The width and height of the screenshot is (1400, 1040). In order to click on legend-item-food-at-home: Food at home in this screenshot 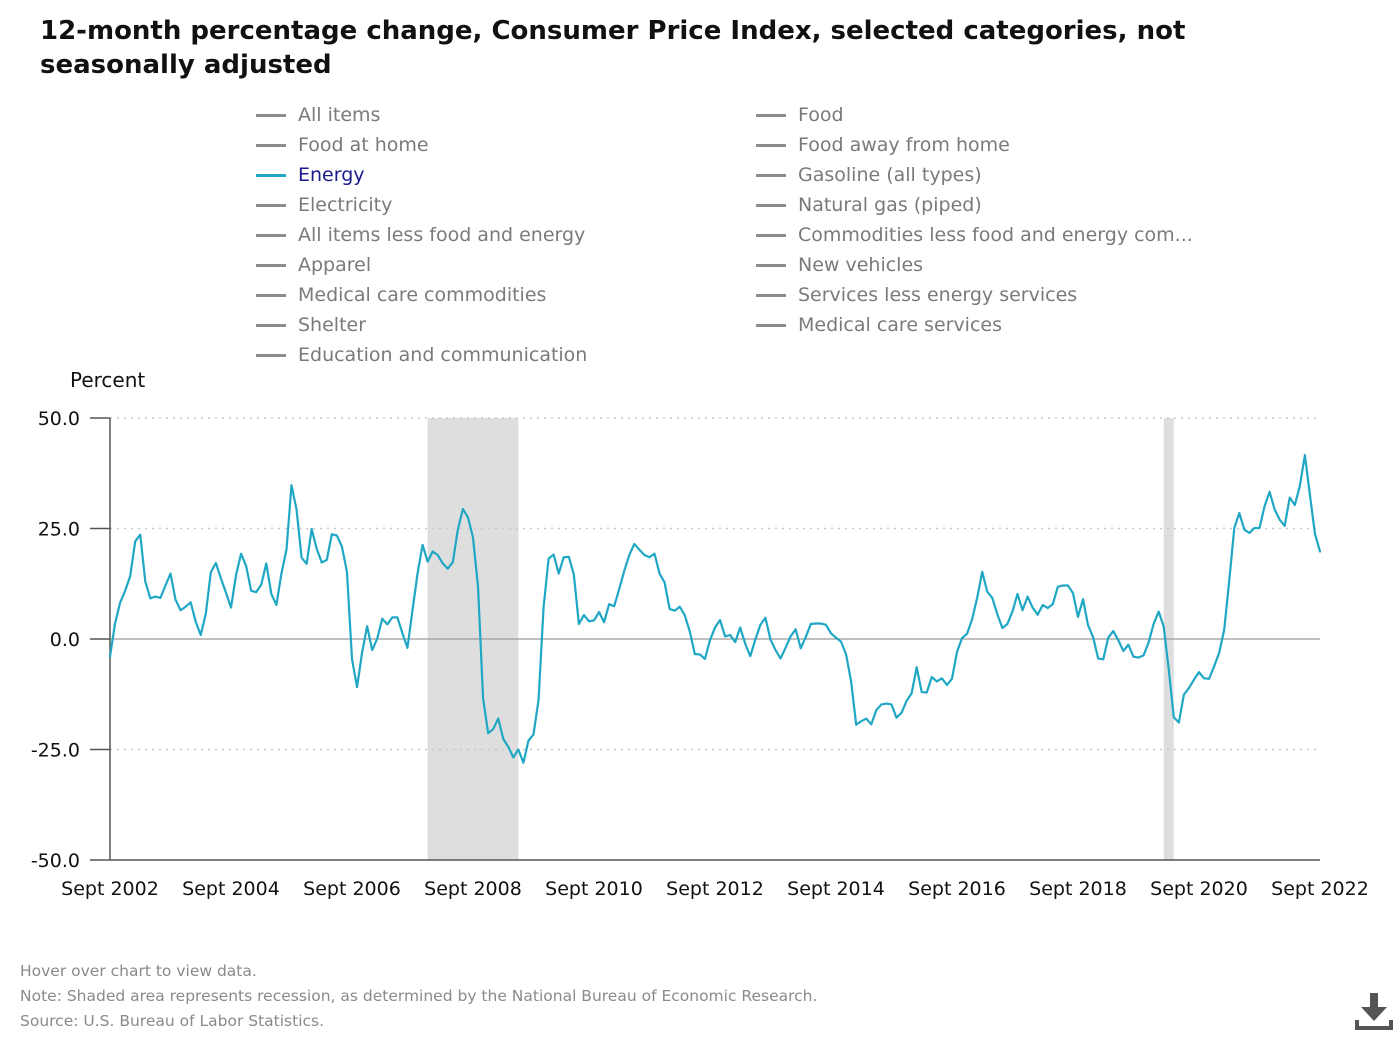, I will do `click(342, 145)`.